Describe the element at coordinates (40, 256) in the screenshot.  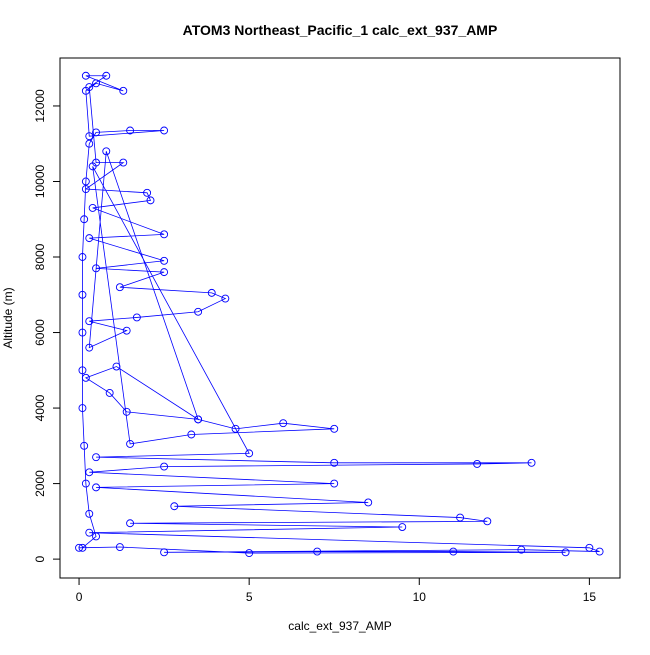
I see `y-tick-label: 8000` at that location.